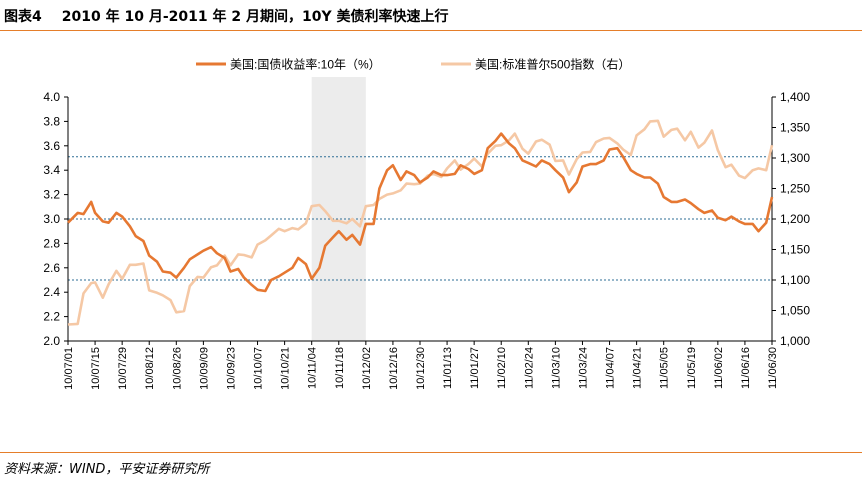 This screenshot has height=482, width=862. Describe the element at coordinates (51, 195) in the screenshot. I see `left-tick-label: 3.2` at that location.